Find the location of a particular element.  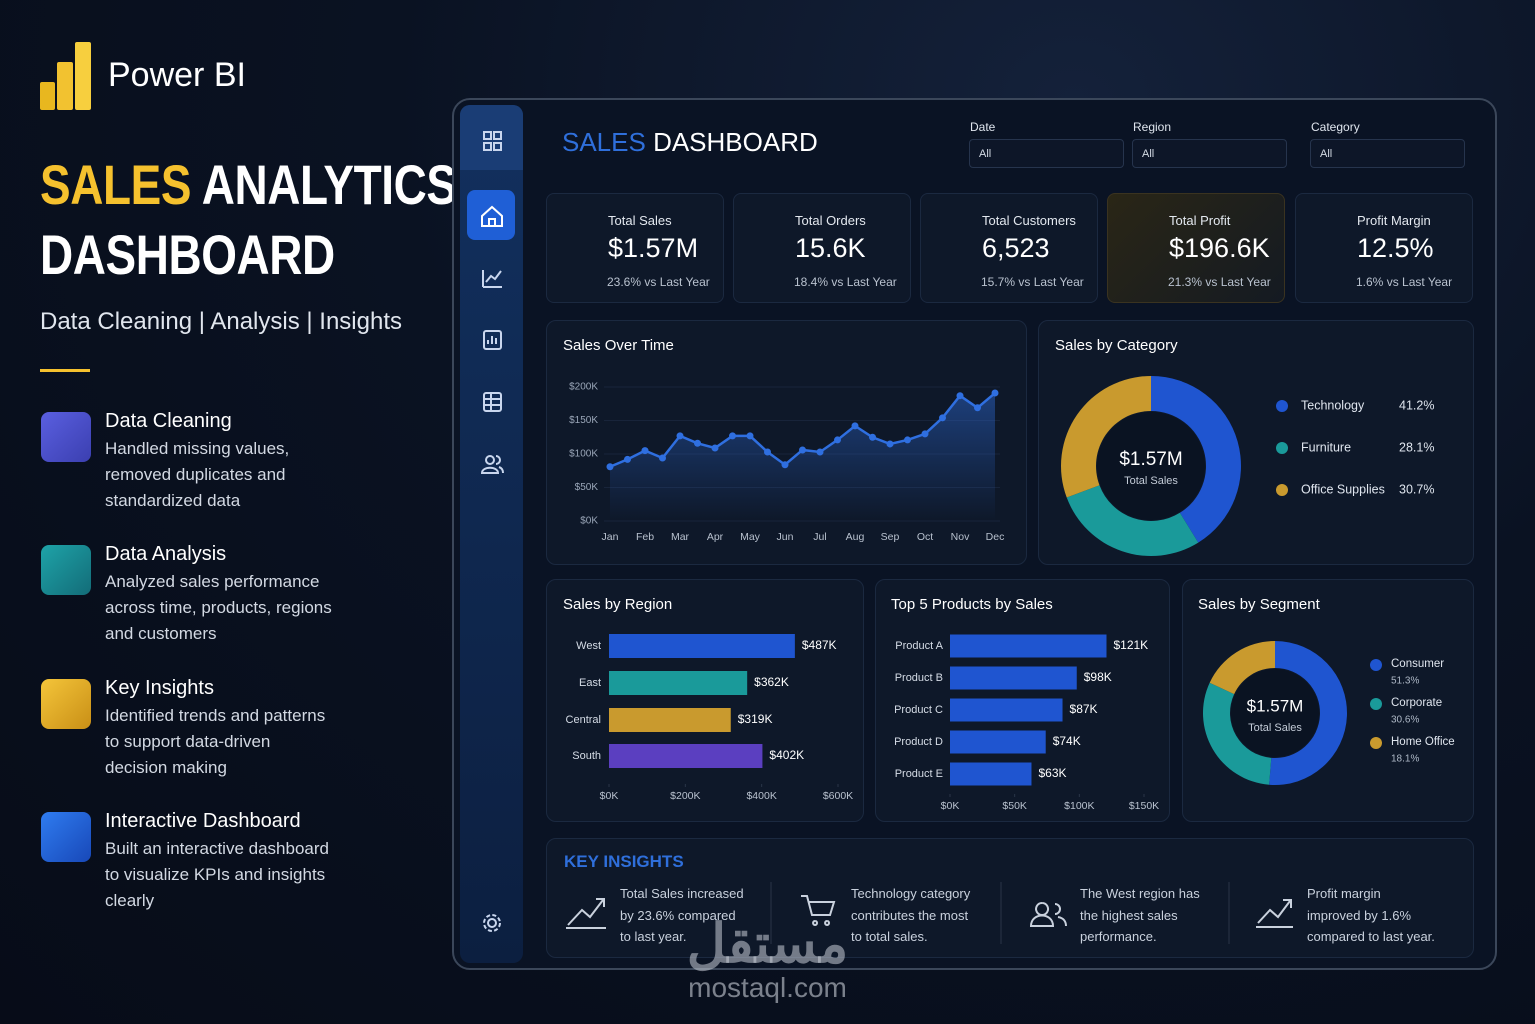

dashboard-title-text: DASHBOARD is located at coordinates (735, 142).